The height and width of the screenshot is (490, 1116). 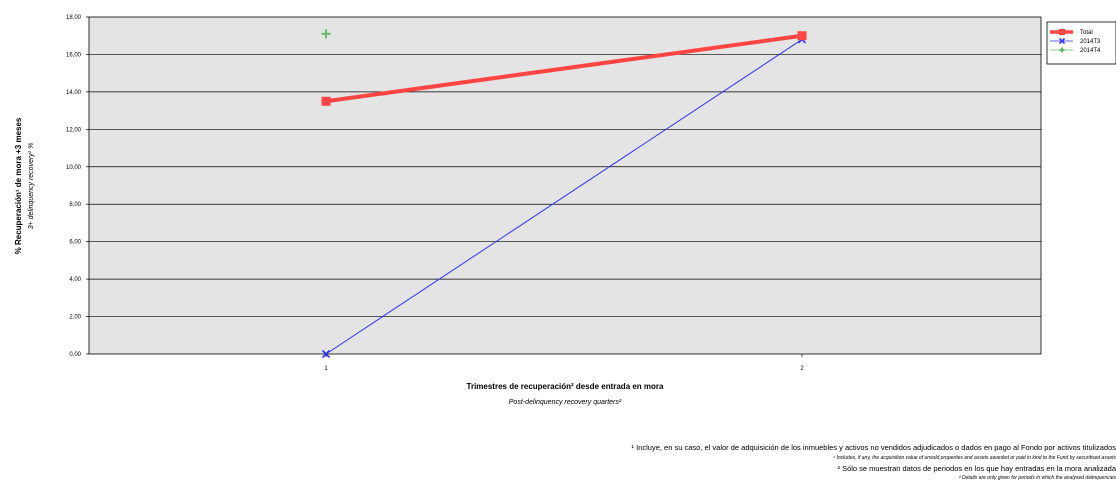 I want to click on x-tick-label: 1, so click(x=326, y=369).